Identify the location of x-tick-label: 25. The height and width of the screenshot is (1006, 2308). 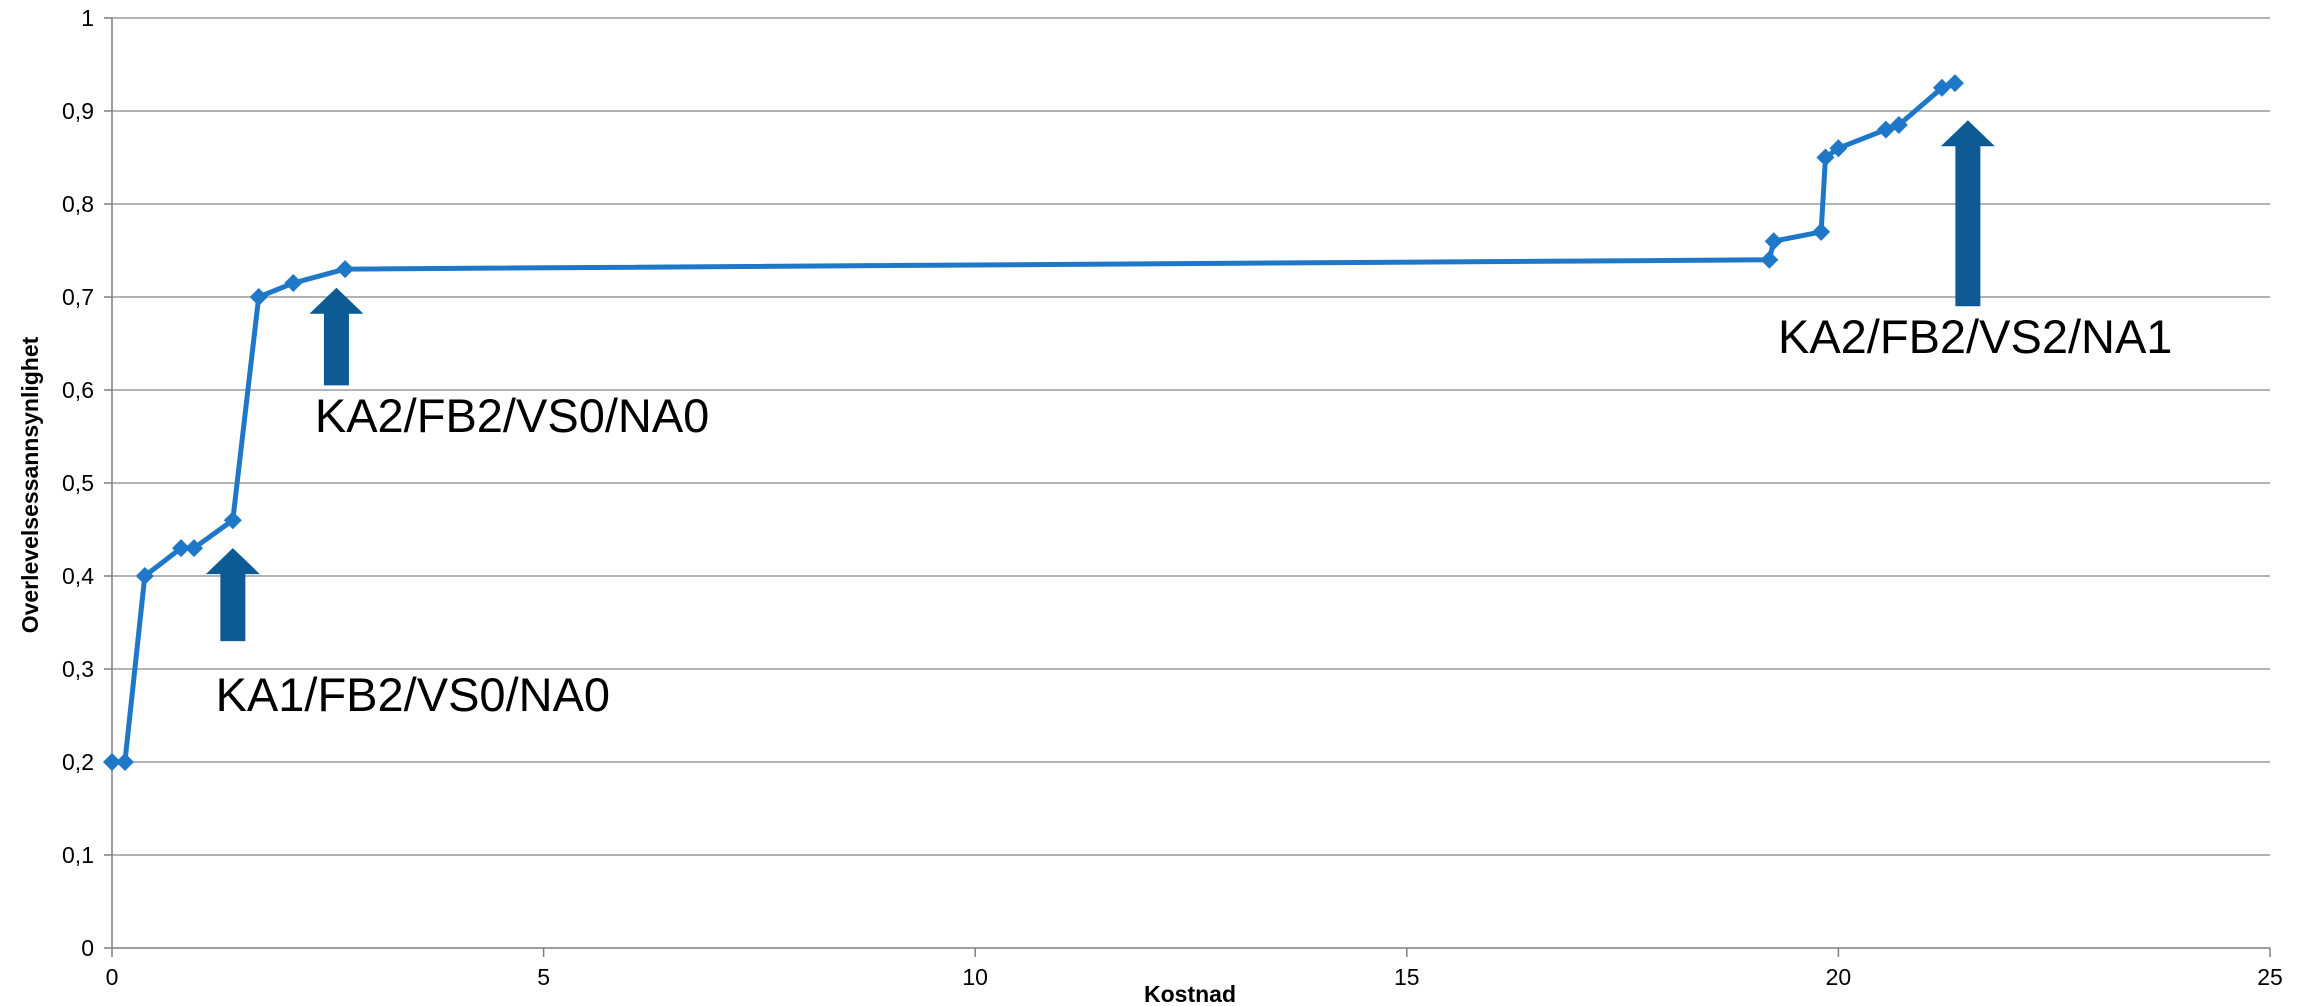
(2270, 977).